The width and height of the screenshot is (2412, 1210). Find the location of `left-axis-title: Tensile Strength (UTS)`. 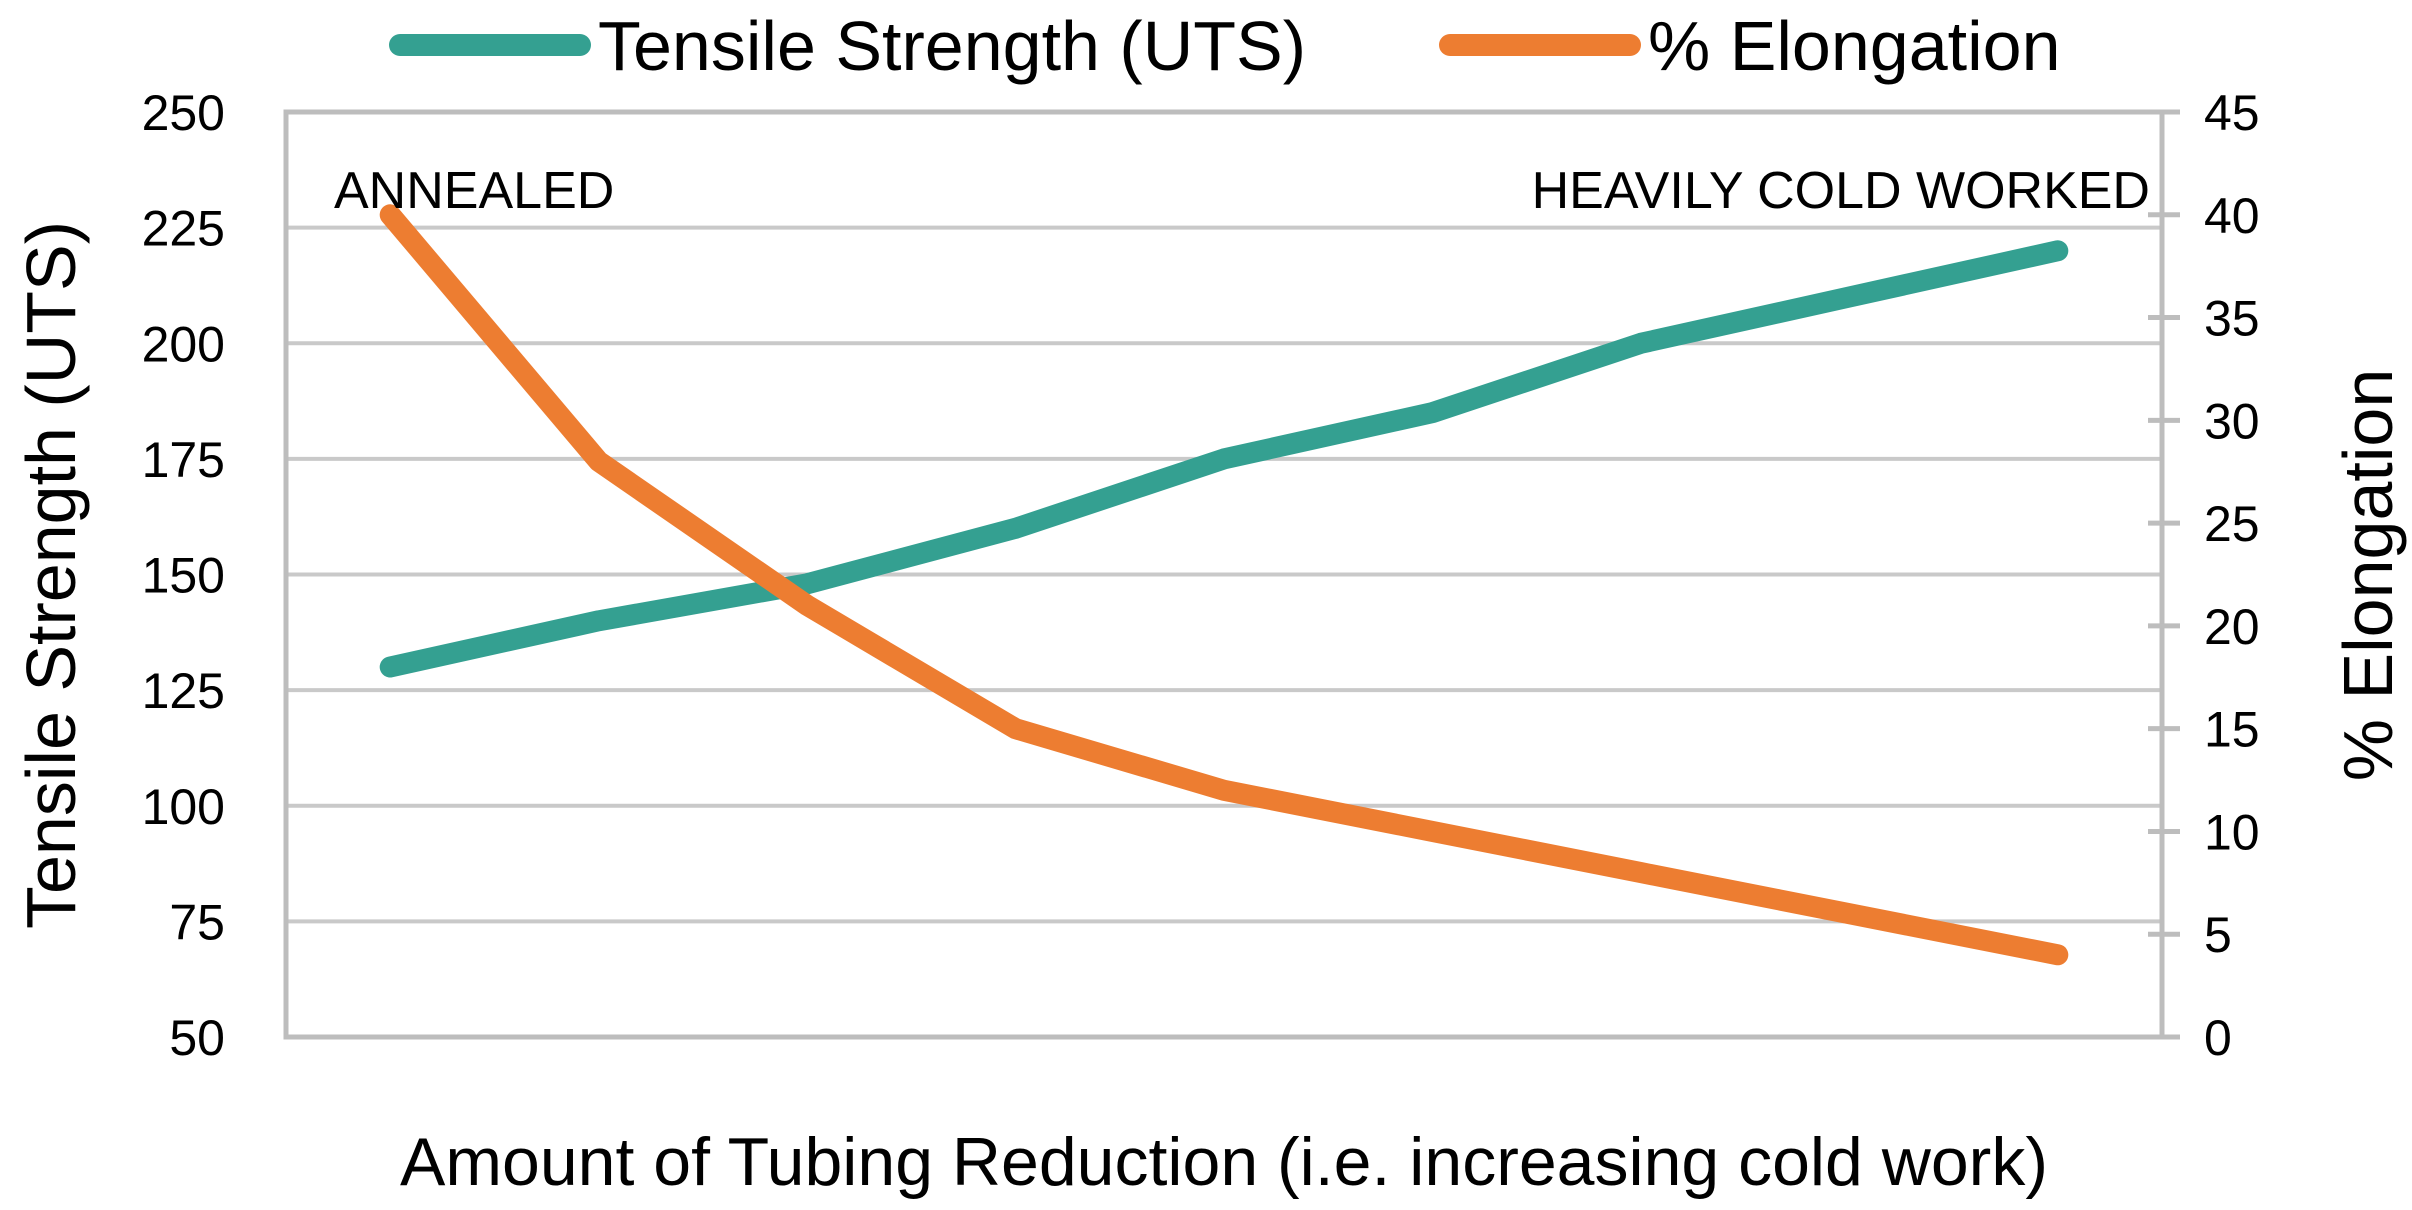

left-axis-title: Tensile Strength (UTS) is located at coordinates (51, 575).